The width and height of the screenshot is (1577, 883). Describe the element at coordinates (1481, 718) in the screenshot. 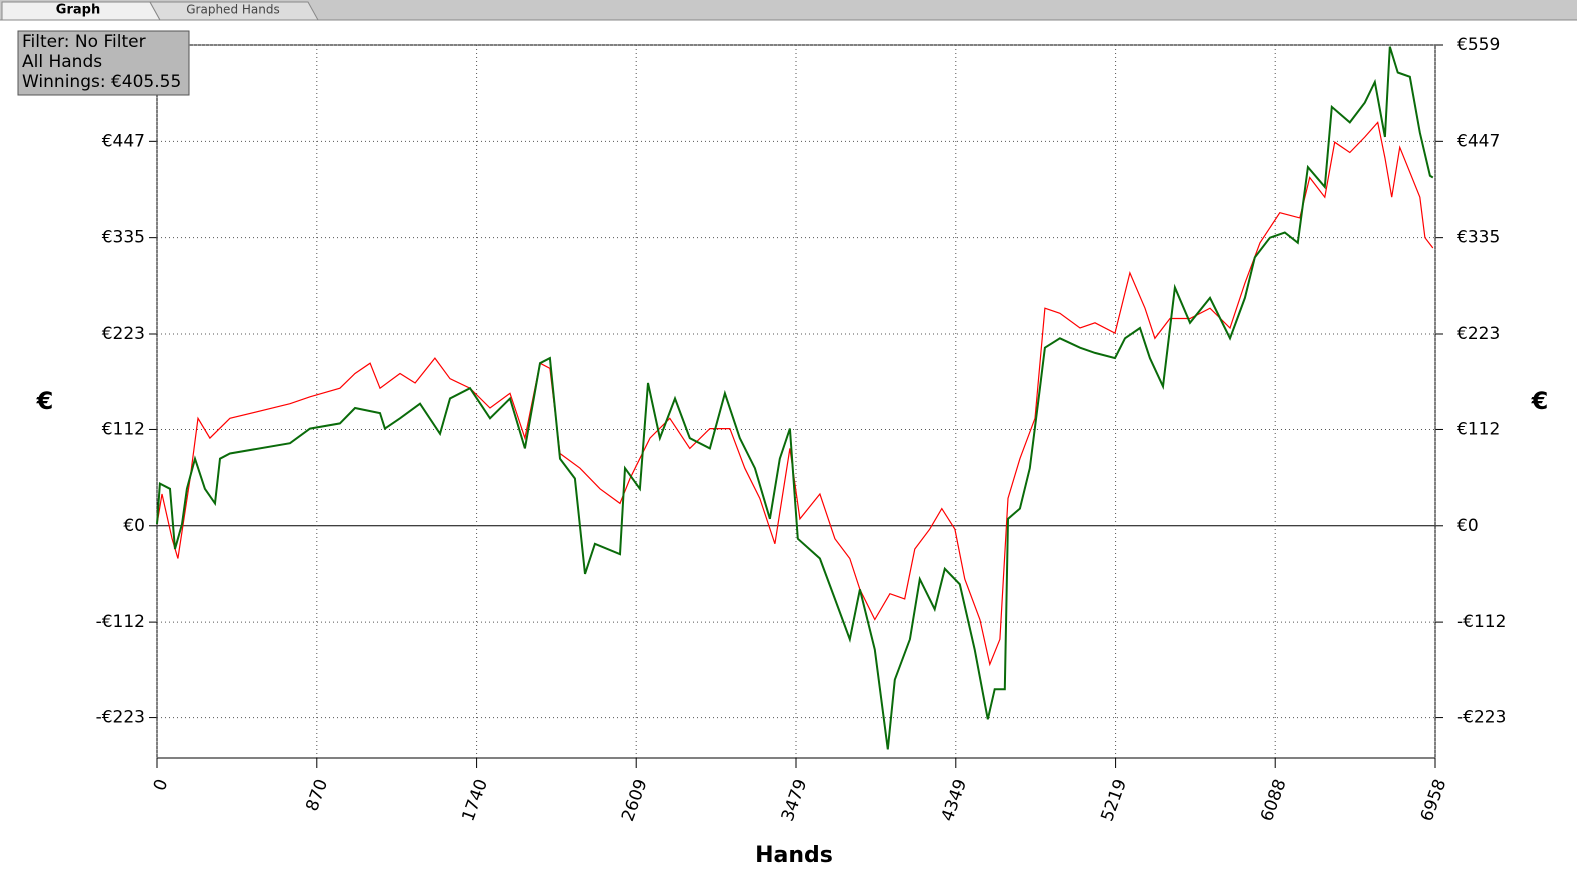

I see `y2-tick-label: -€223` at that location.